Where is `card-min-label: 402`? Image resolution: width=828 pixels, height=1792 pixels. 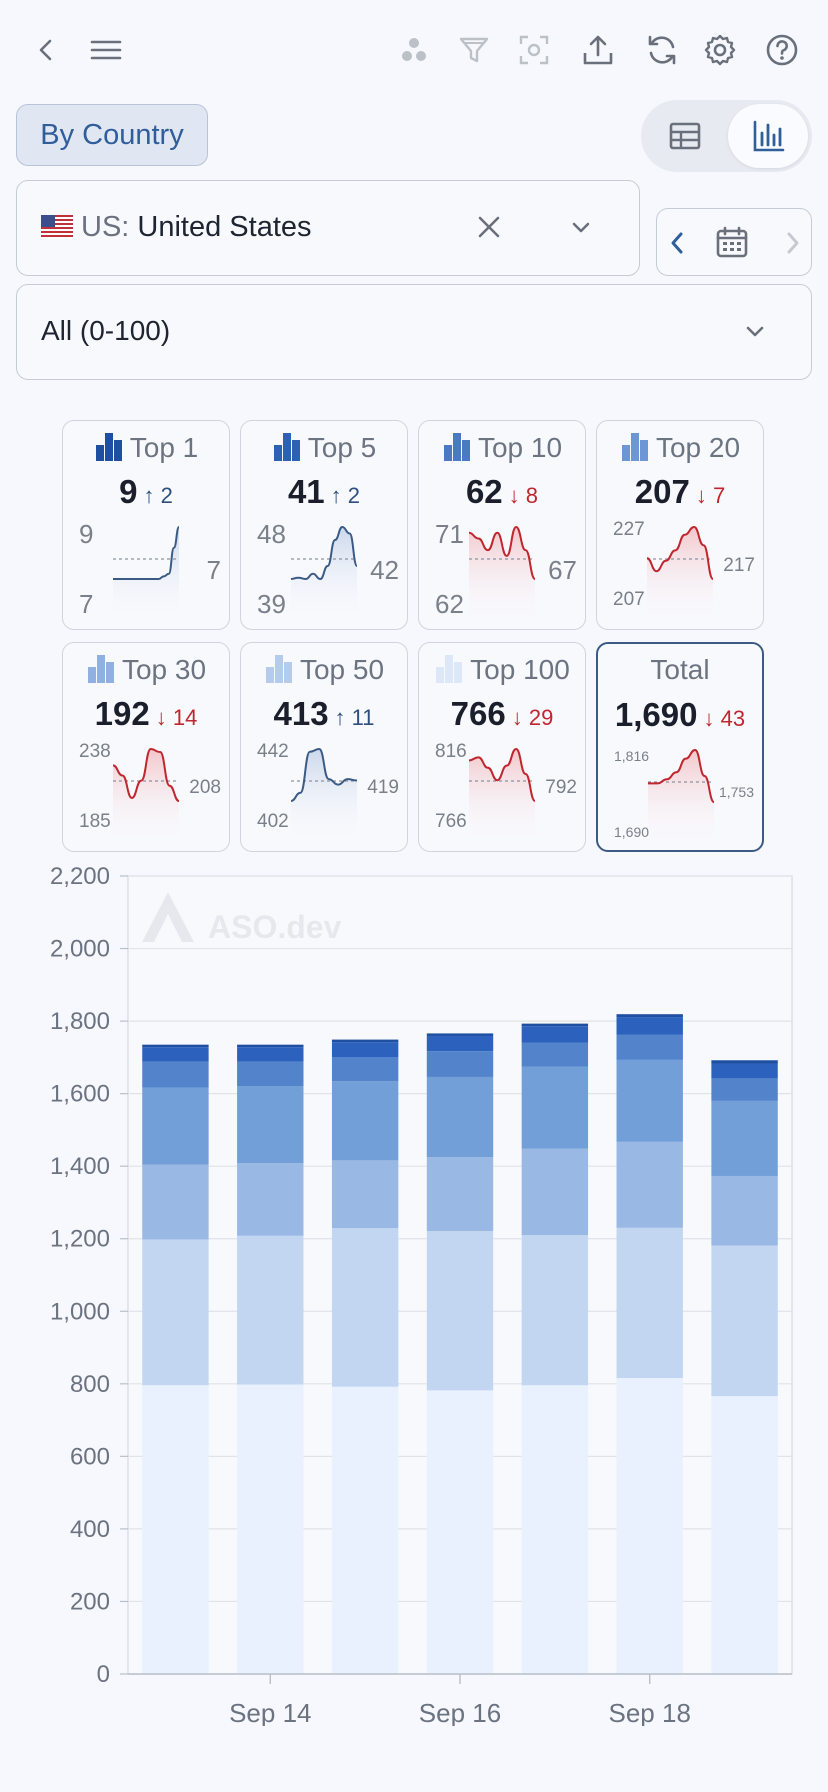
card-min-label: 402 is located at coordinates (273, 821).